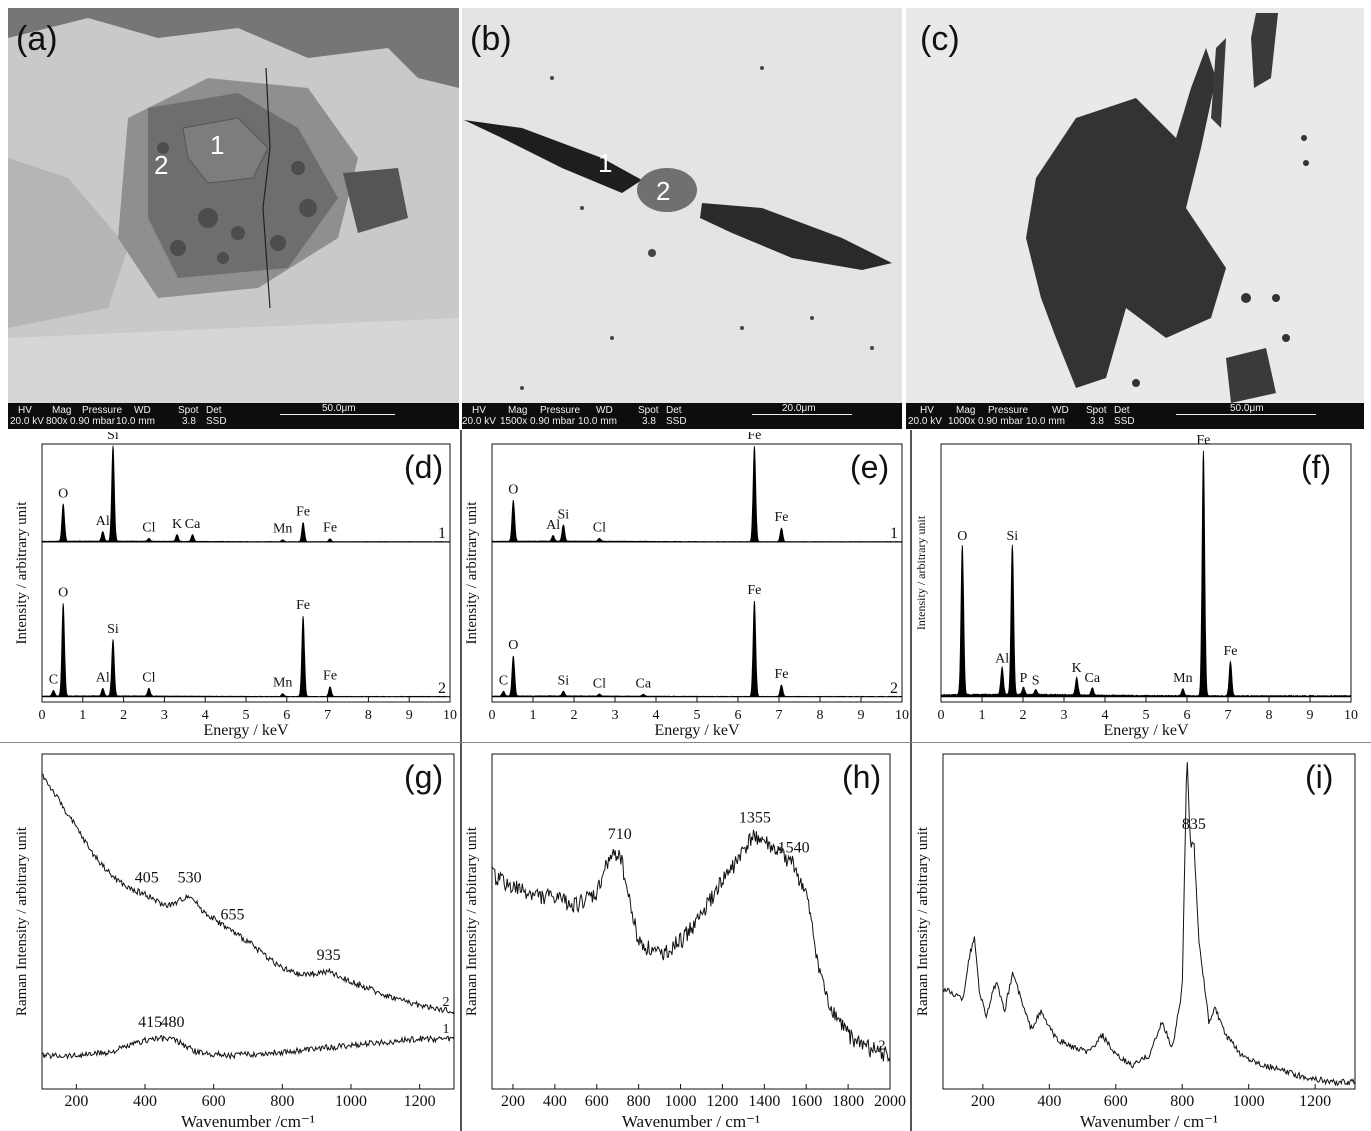 The height and width of the screenshot is (1131, 1371). What do you see at coordinates (1036, 680) in the screenshot?
I see `peak-label: S` at bounding box center [1036, 680].